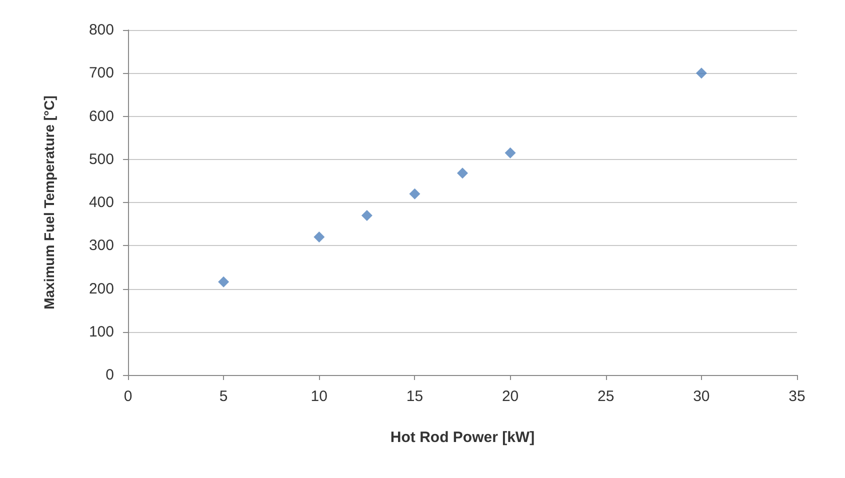 The image size is (845, 478). Describe the element at coordinates (510, 396) in the screenshot. I see `x-tick-label: 20` at that location.